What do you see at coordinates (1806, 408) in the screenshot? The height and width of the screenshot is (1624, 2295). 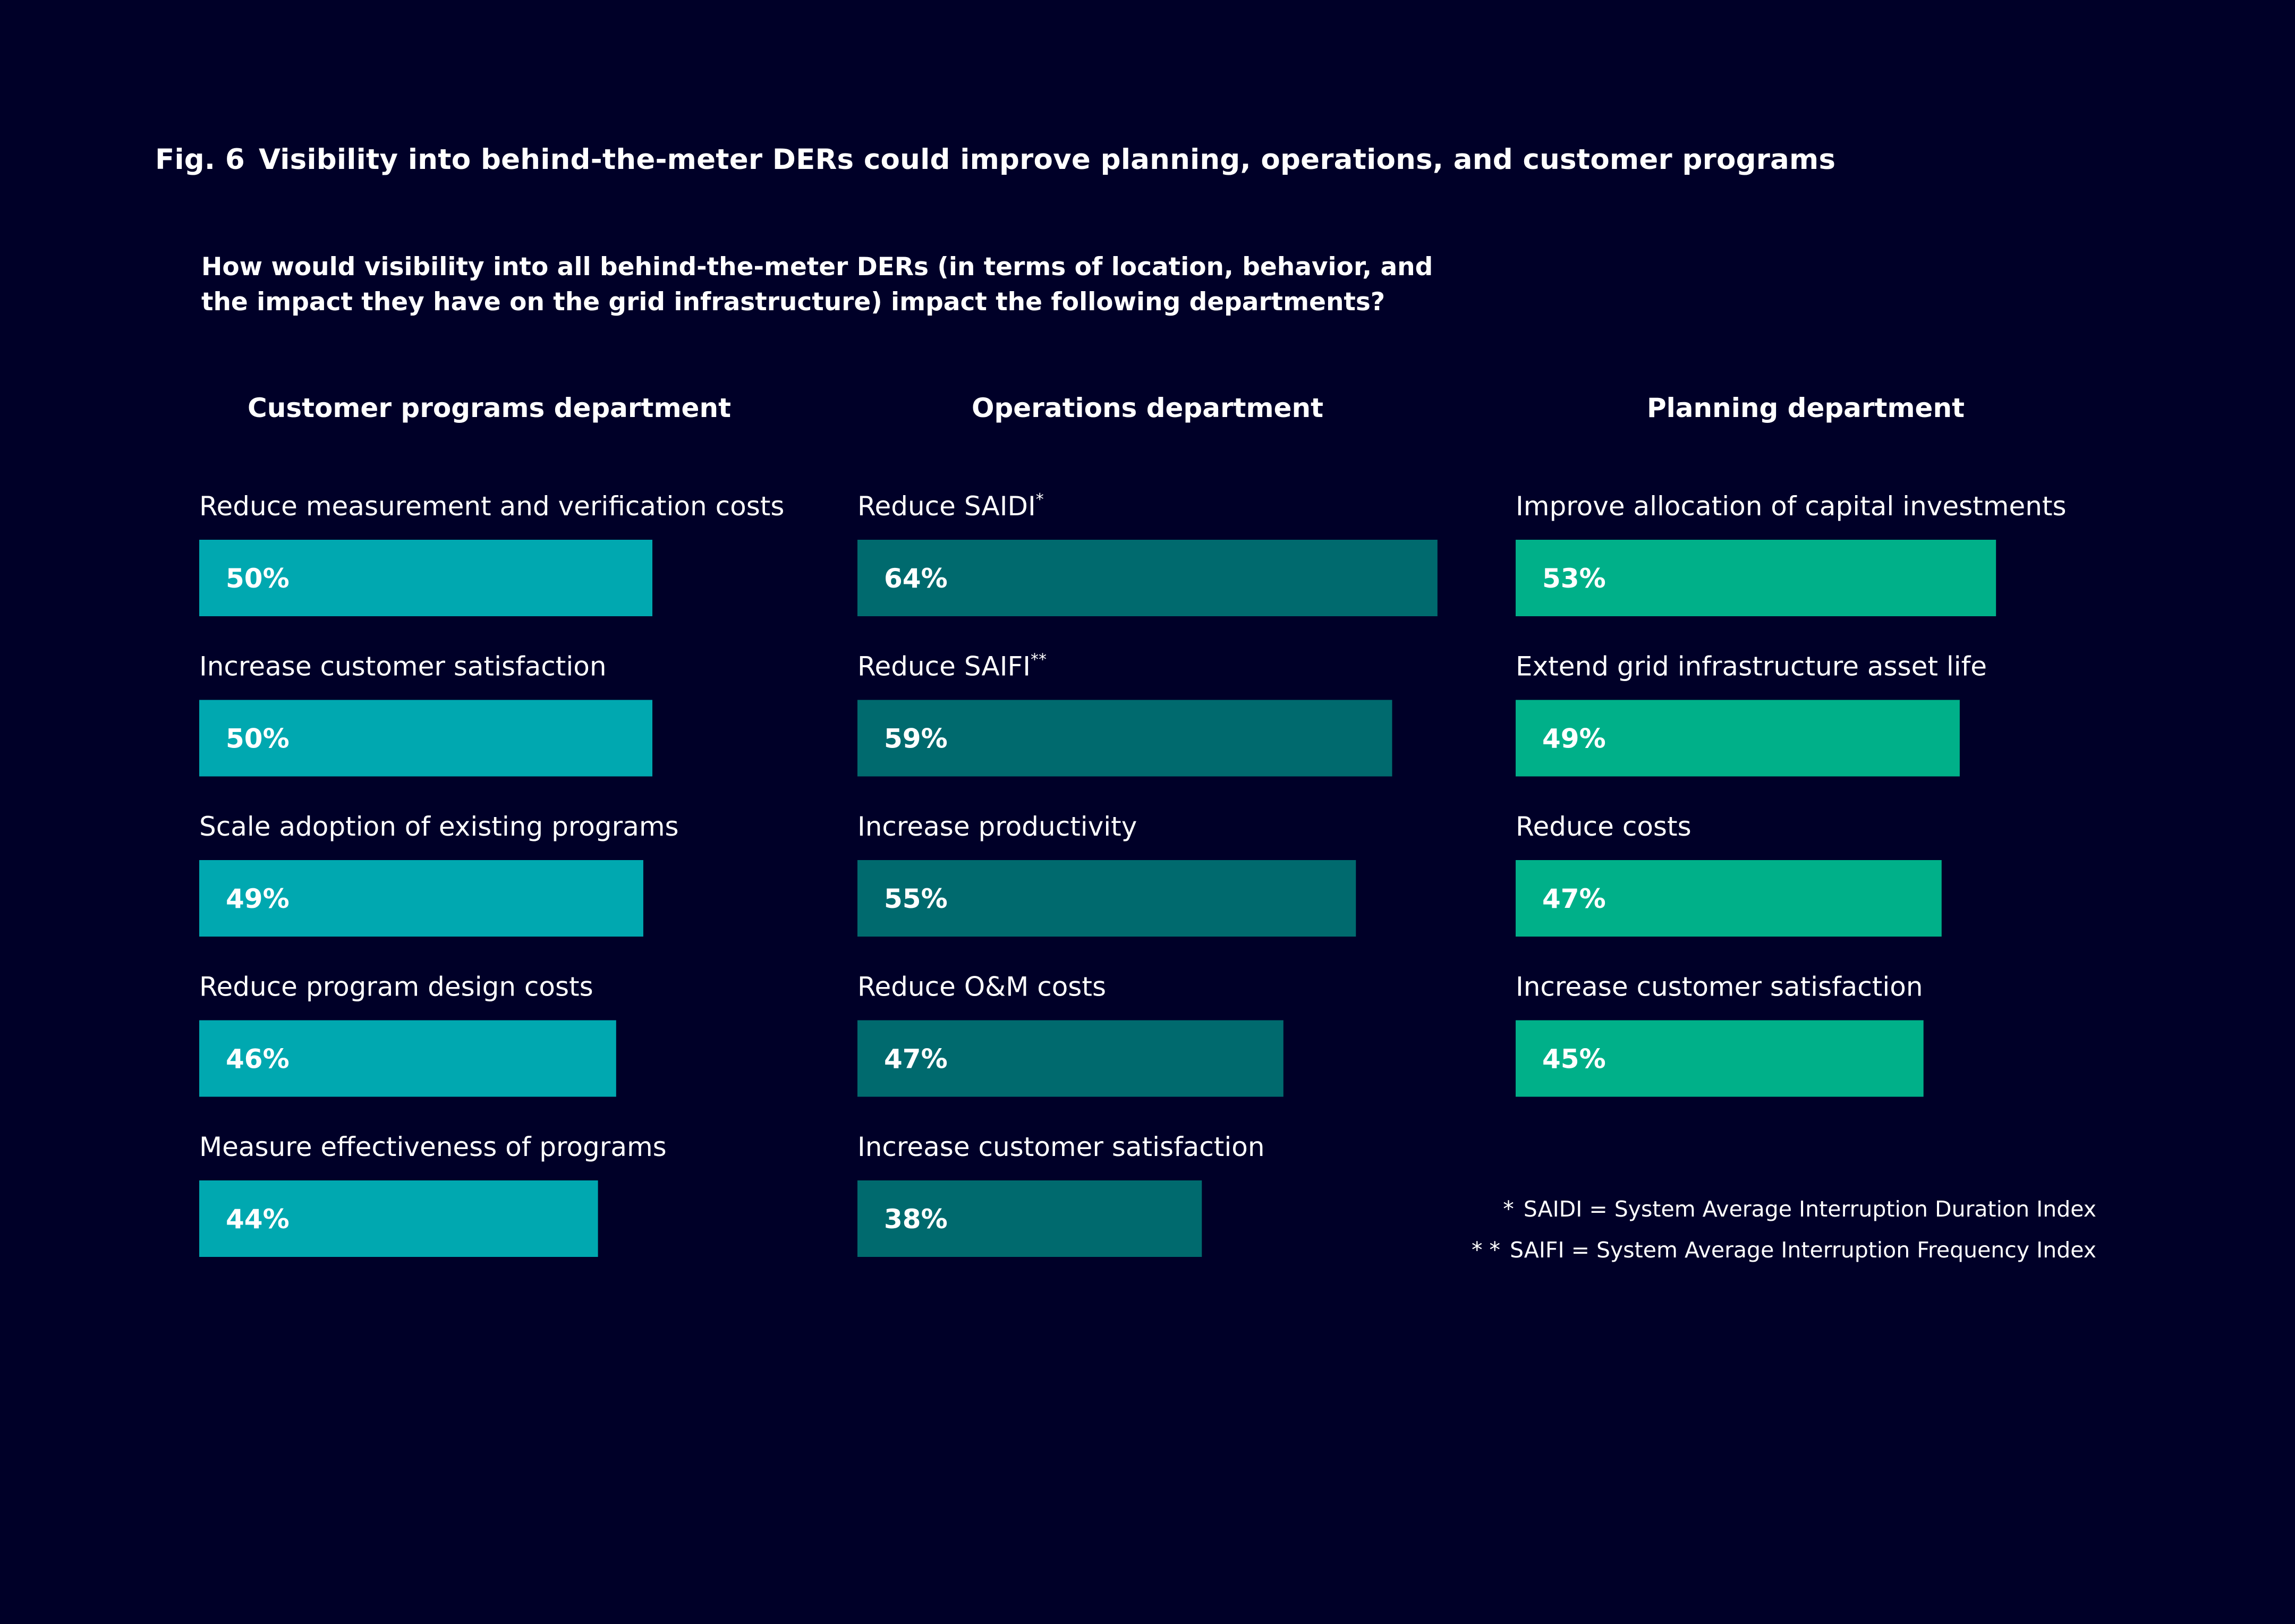 I see `panel-title: Planning department` at bounding box center [1806, 408].